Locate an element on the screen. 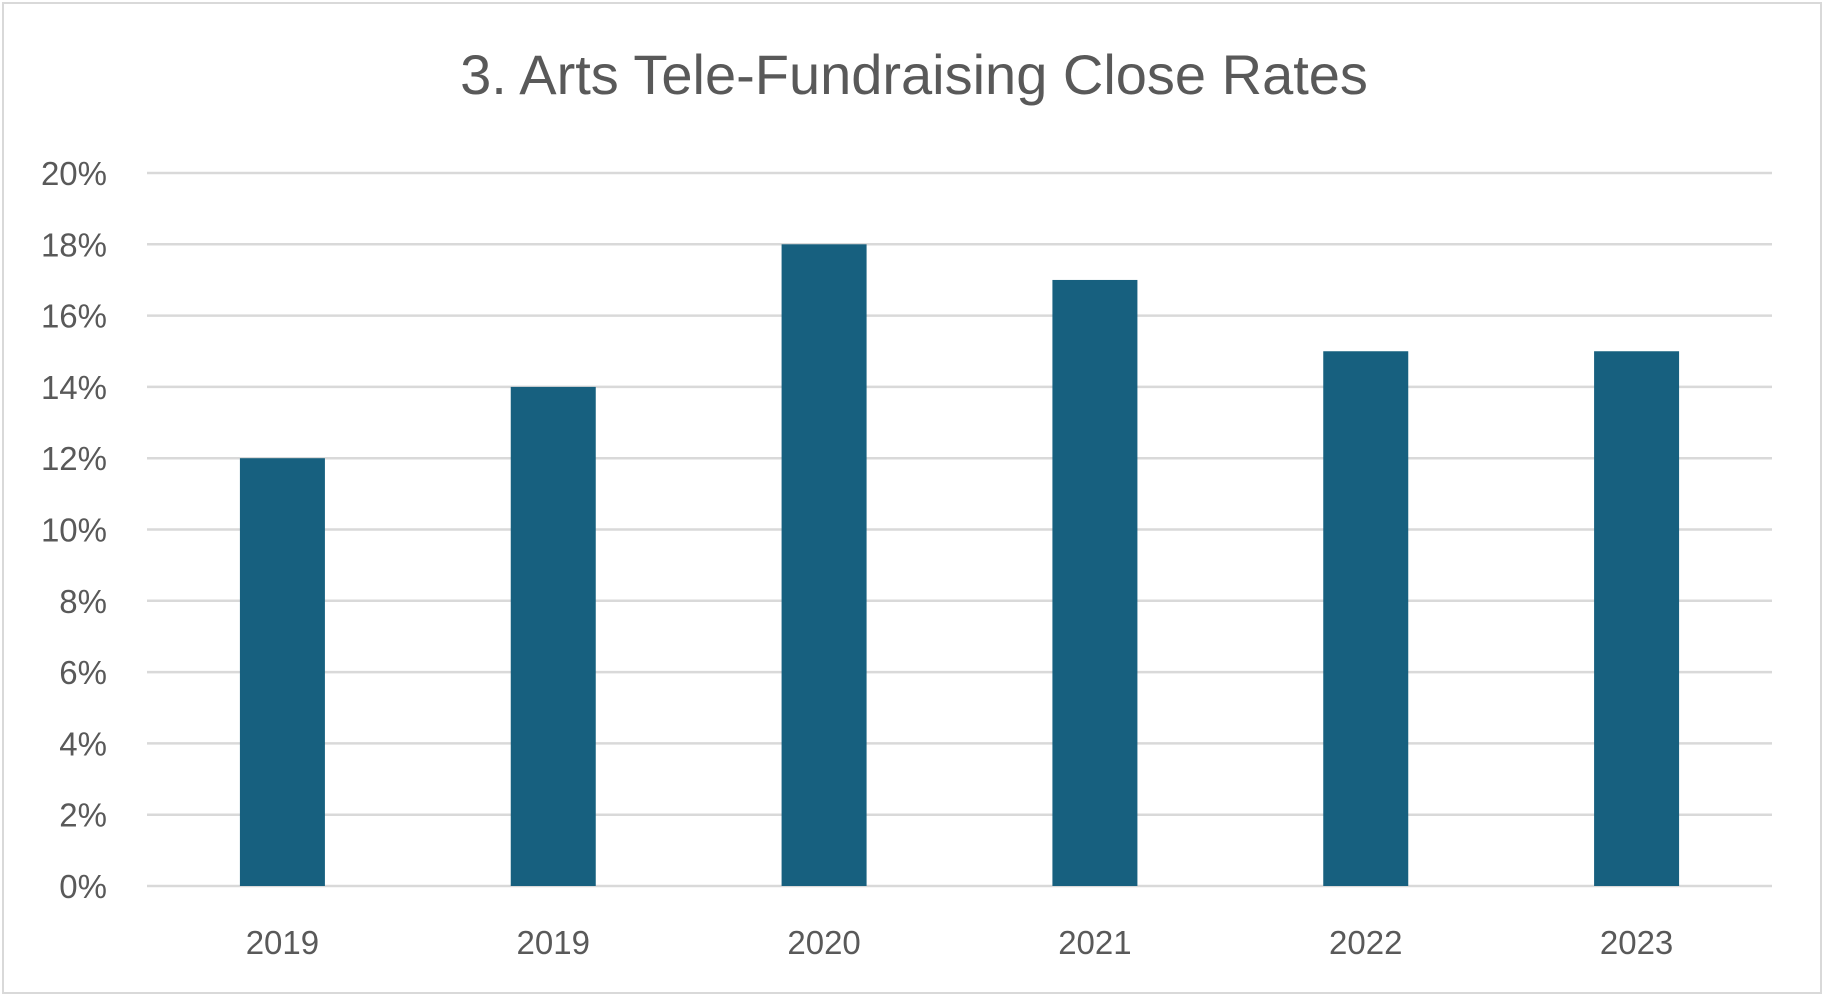 Image resolution: width=1828 pixels, height=999 pixels. y-axis-ticks: 0% 2% 4% 6% 8% 10% 12% 14% 16% 18% 20% is located at coordinates (74, 530).